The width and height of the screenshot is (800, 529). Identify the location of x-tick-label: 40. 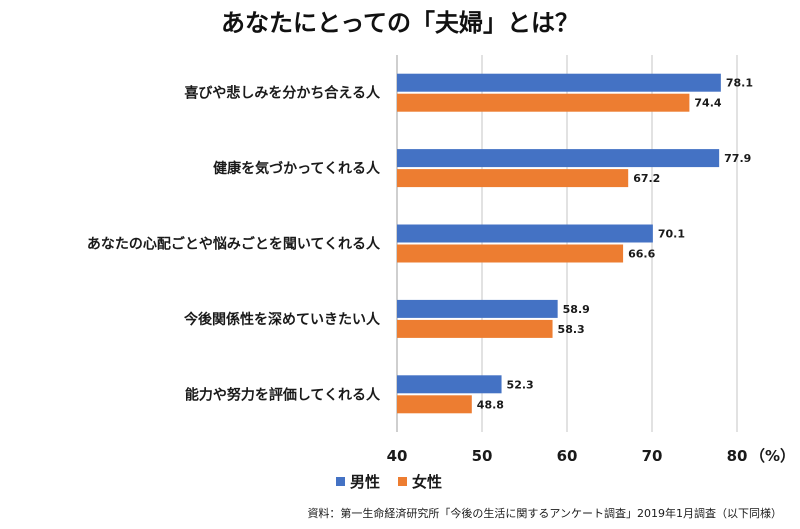
(397, 456).